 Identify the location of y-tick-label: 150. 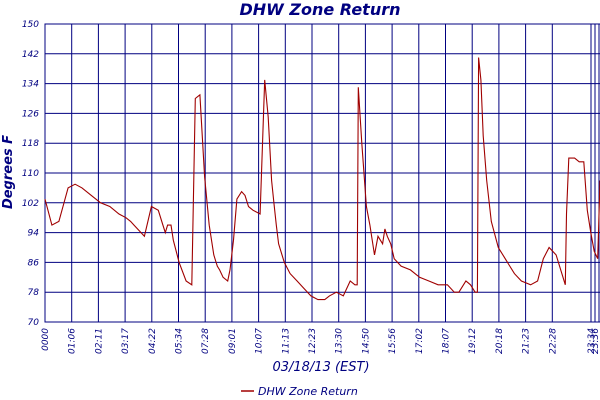
(30, 25).